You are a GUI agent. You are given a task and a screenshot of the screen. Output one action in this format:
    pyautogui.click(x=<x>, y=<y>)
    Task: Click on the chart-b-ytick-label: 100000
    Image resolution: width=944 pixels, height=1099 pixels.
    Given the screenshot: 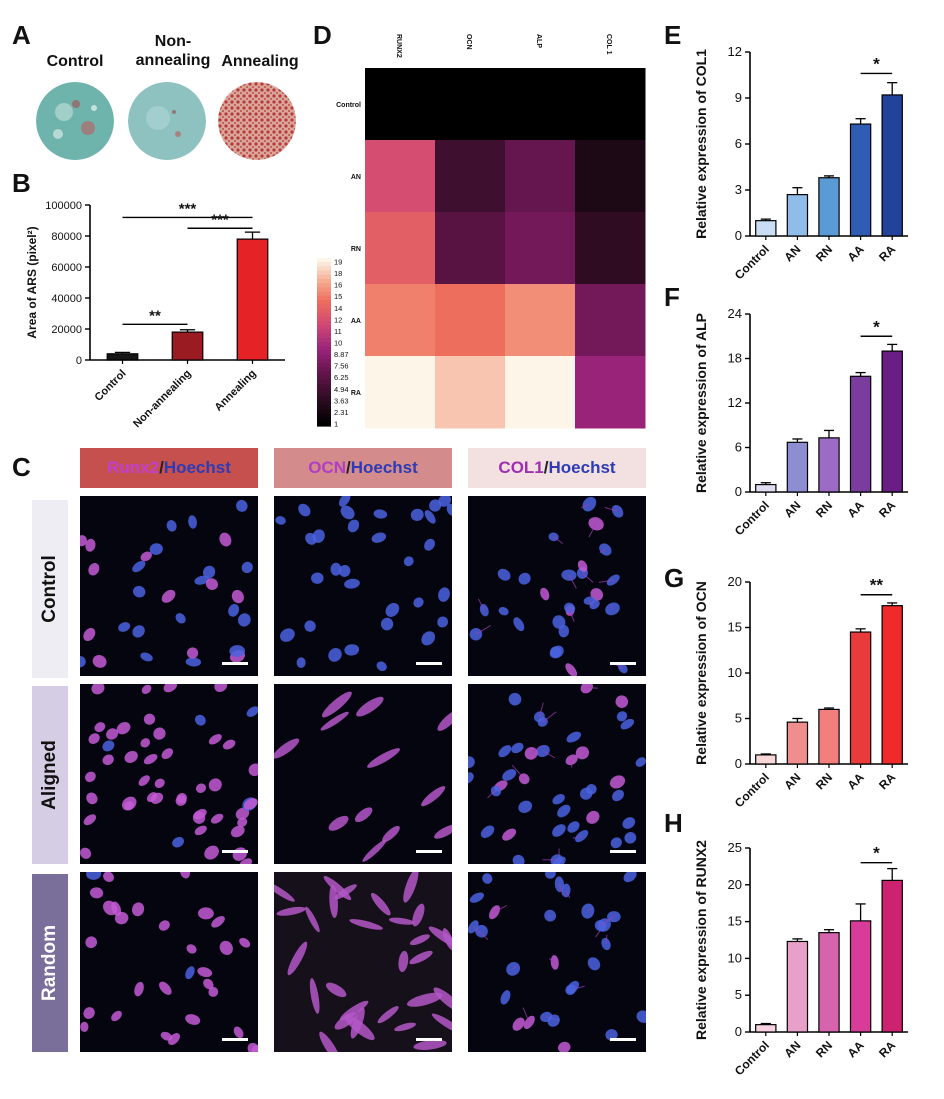 What is the action you would take?
    pyautogui.click(x=63, y=206)
    